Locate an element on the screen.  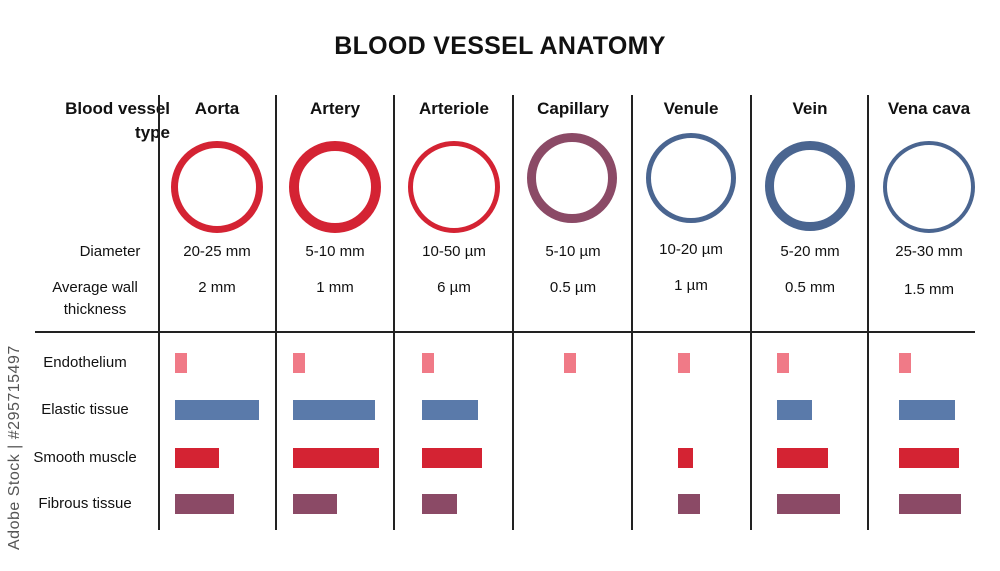
capillary-cross-section-icon is located at coordinates (572, 178).